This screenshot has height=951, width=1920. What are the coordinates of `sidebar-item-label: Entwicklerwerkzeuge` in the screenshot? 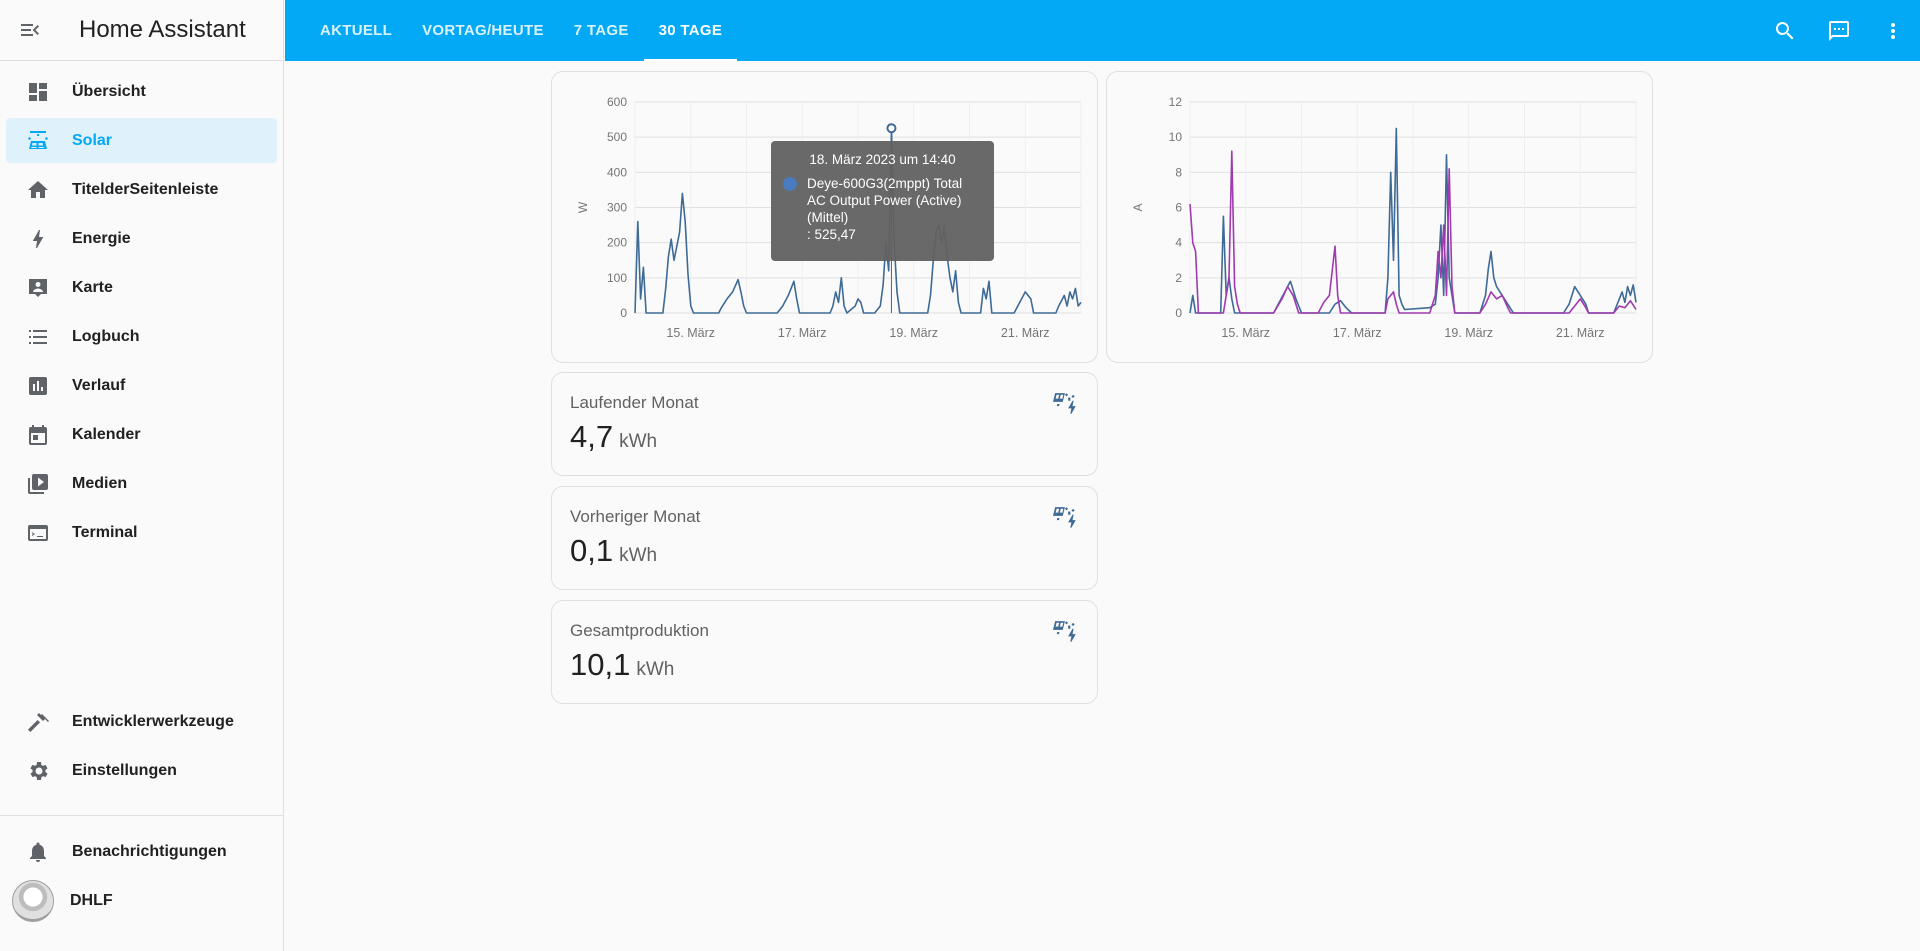 It's located at (153, 721).